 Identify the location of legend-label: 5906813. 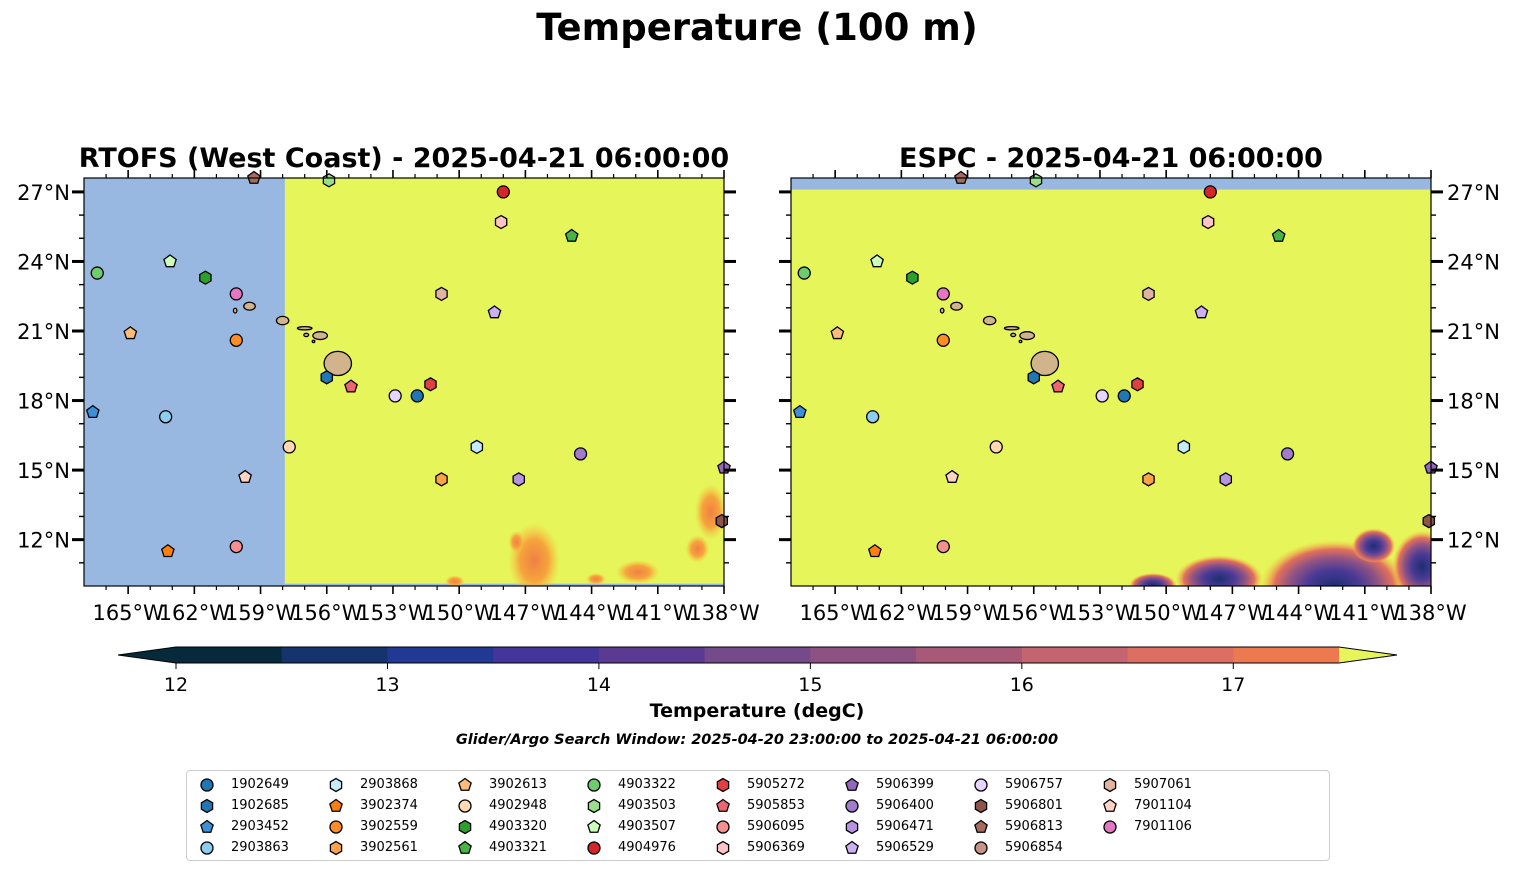
(1034, 826).